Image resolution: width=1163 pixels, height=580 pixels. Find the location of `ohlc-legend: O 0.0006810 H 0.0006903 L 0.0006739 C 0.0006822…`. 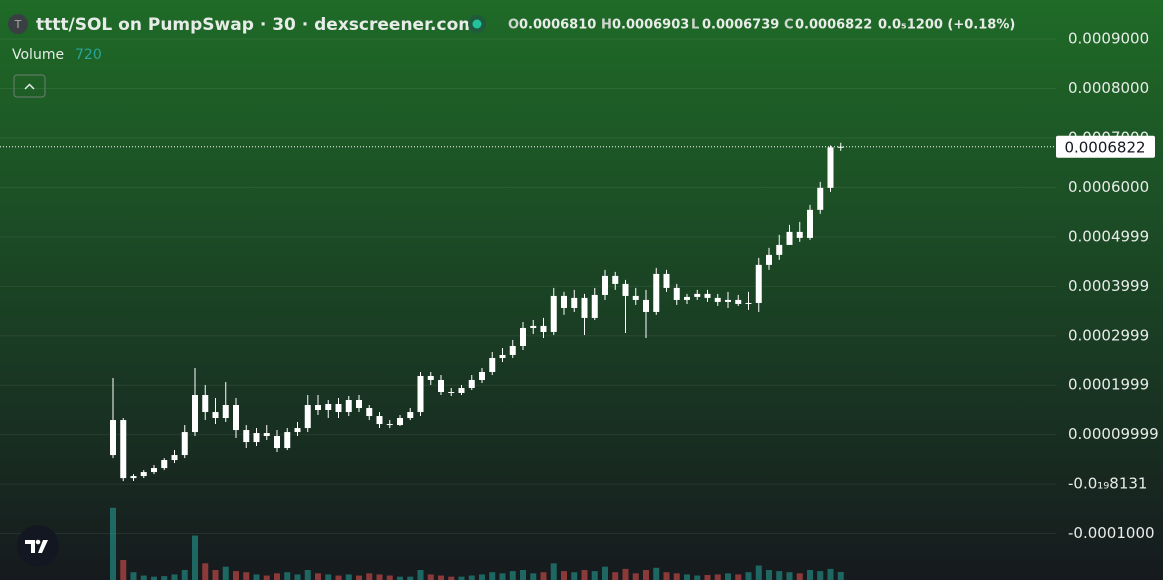

ohlc-legend: O 0.0006810 H 0.0006903 L 0.0006739 C 0.0006822… is located at coordinates (761, 25).